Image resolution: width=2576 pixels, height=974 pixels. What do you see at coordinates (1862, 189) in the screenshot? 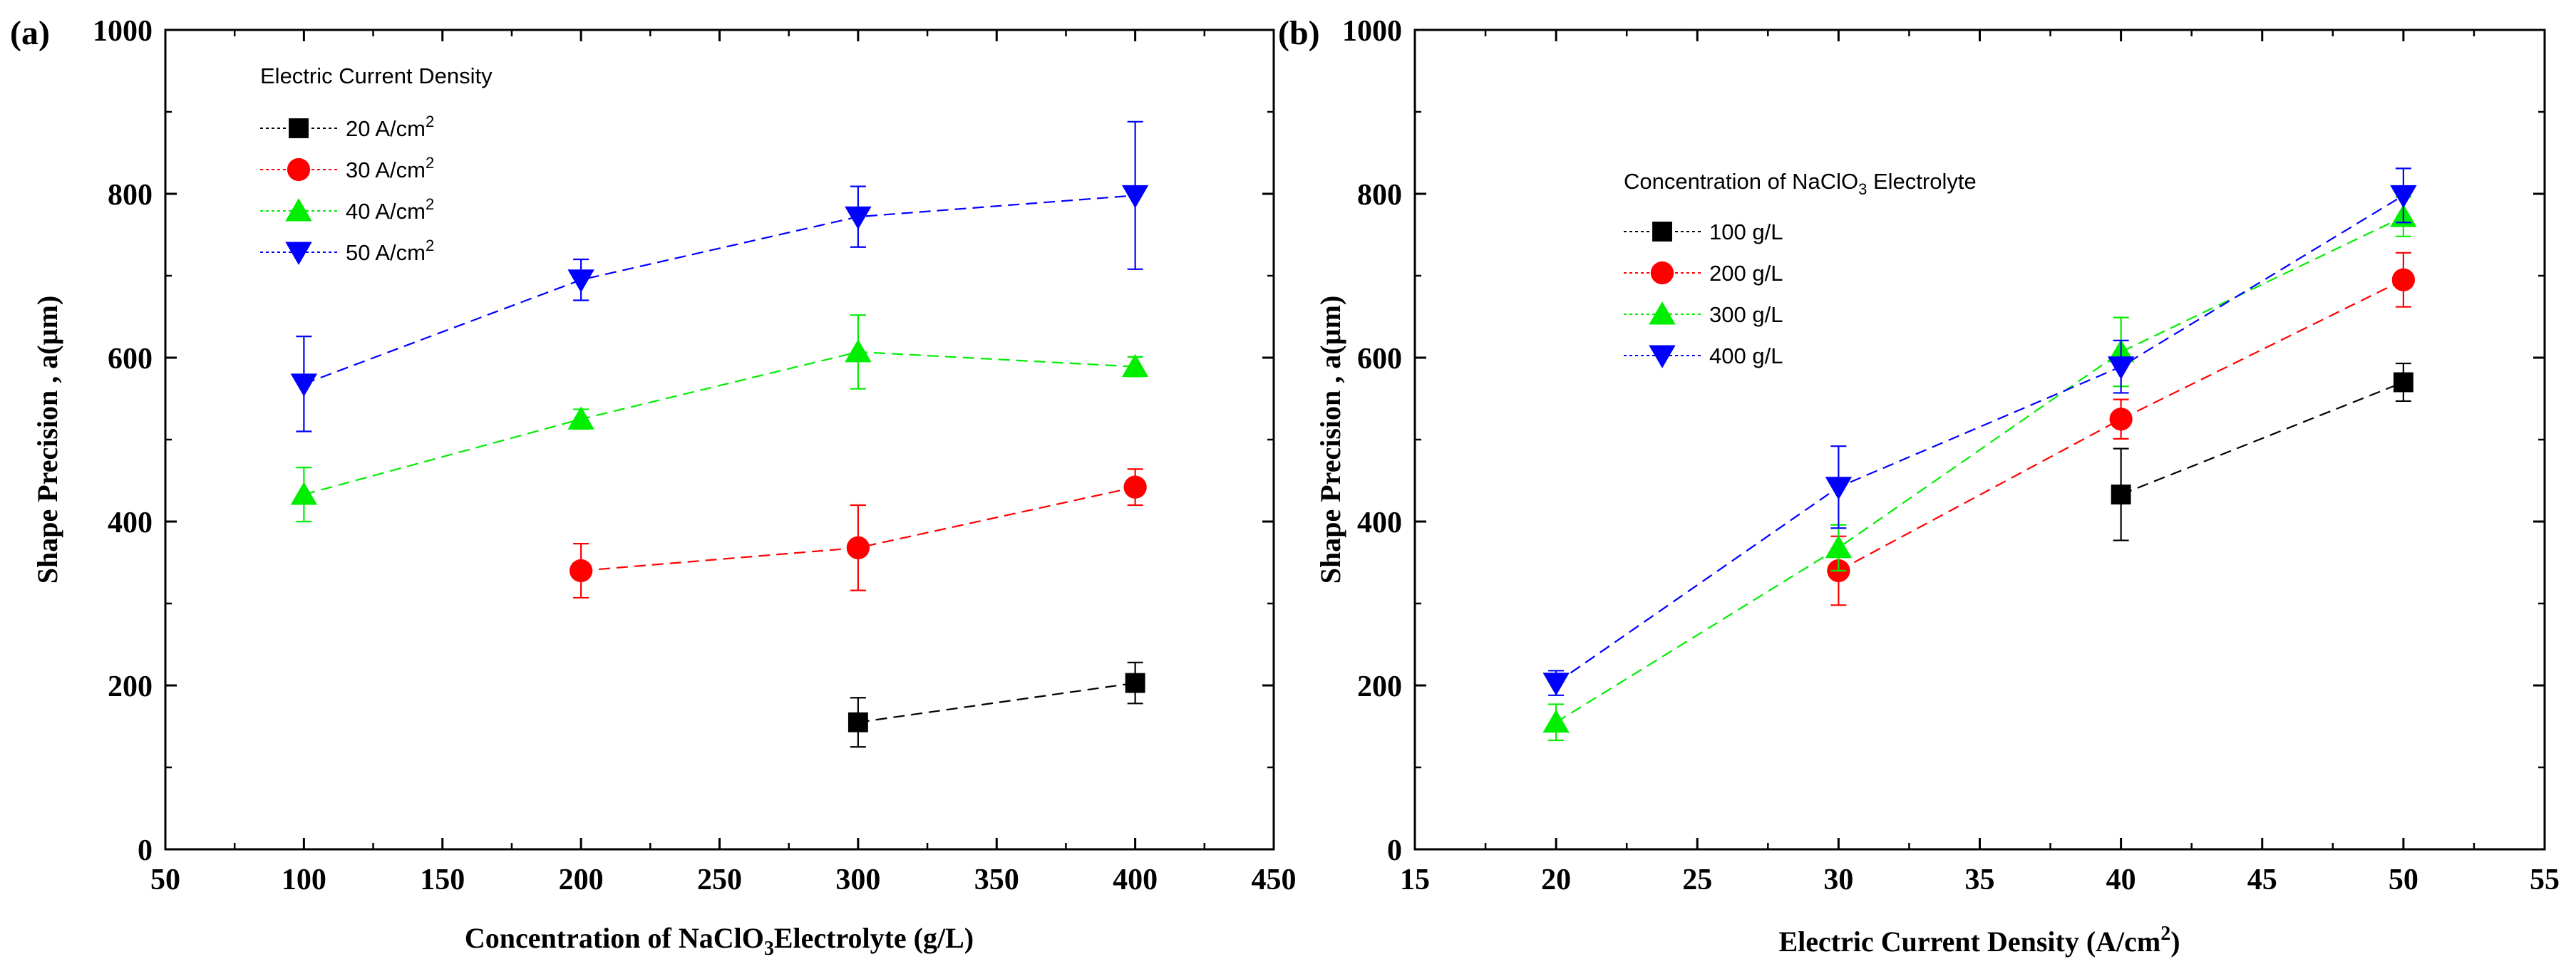
I see `legend-title-sub-b: 3` at bounding box center [1862, 189].